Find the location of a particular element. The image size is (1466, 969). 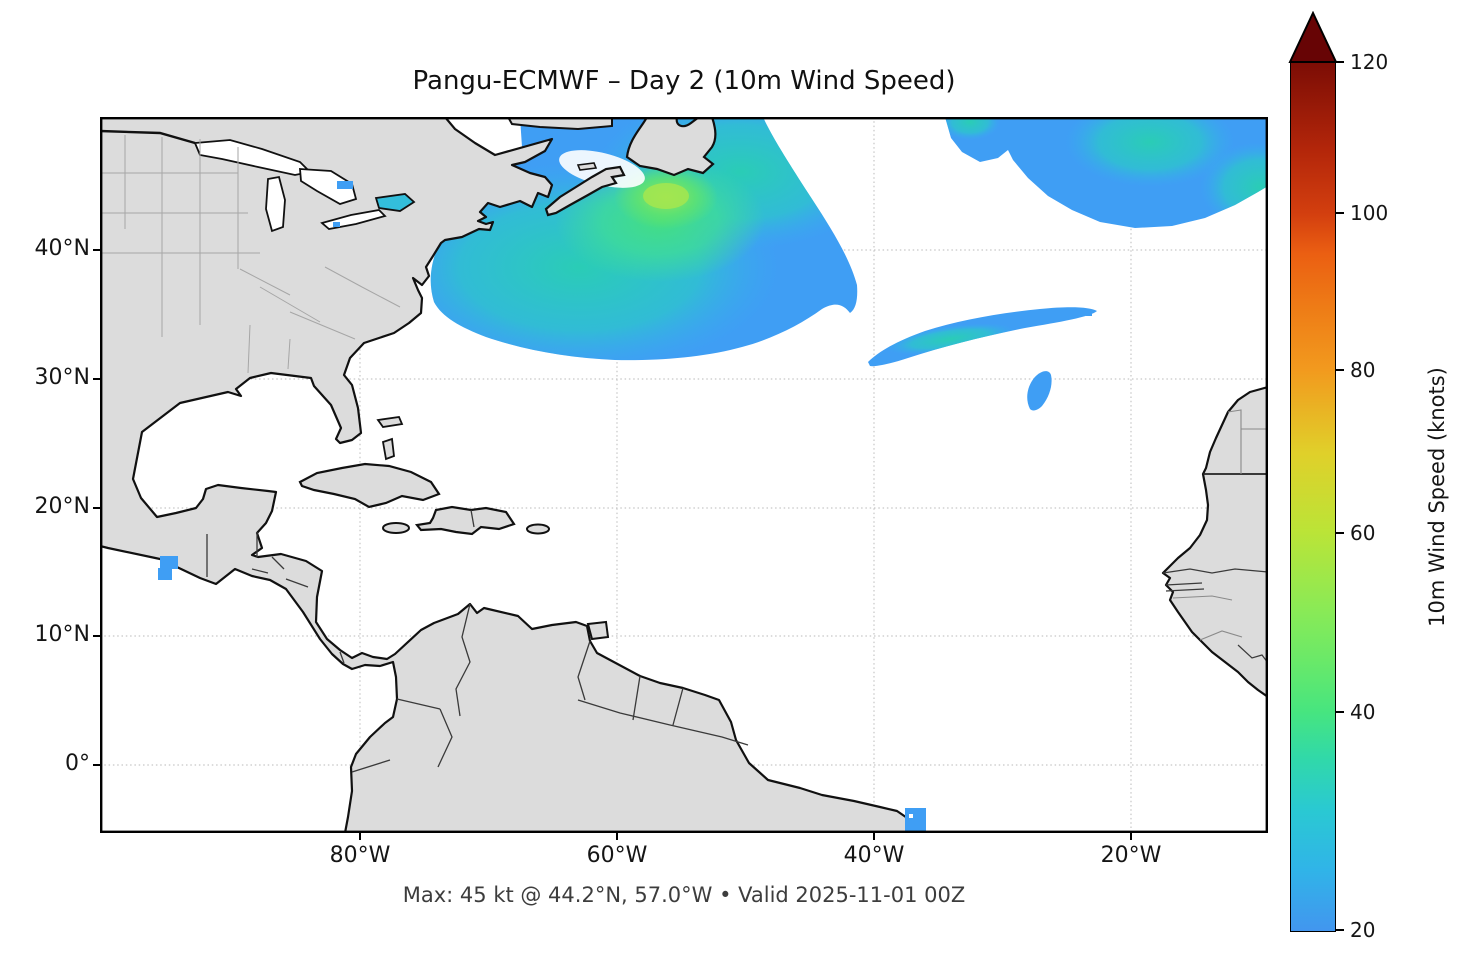

land-puerto-rico is located at coordinates (538, 529).